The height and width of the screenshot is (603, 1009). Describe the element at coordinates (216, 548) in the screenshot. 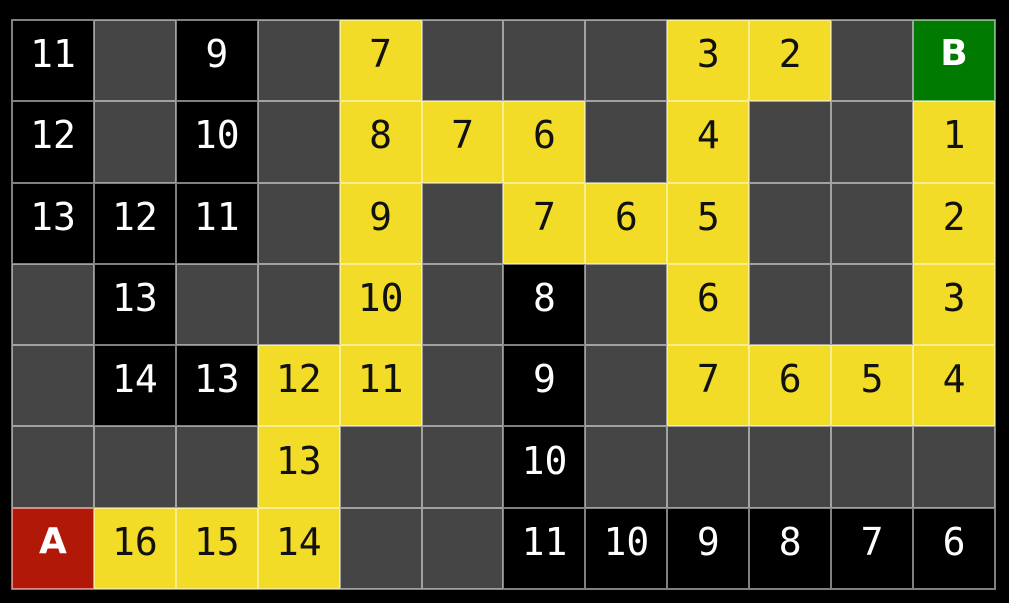

I see `cell-r7-c3: 15` at that location.